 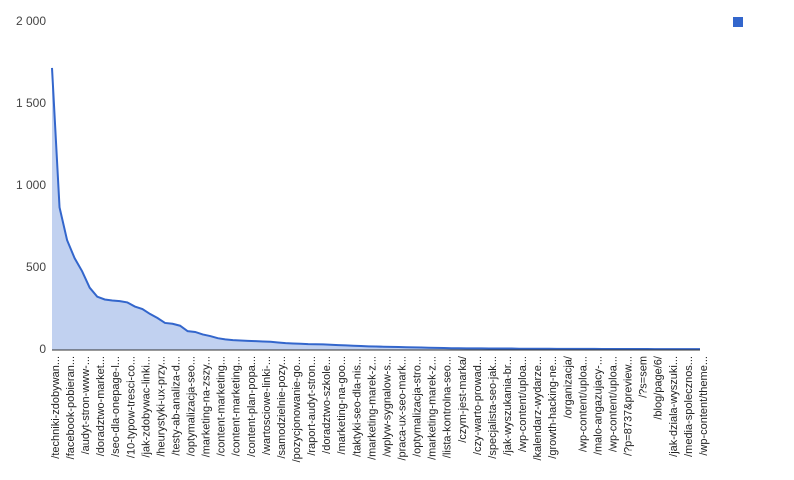 I want to click on x-tick-label: /?s=sem, so click(x=644, y=377).